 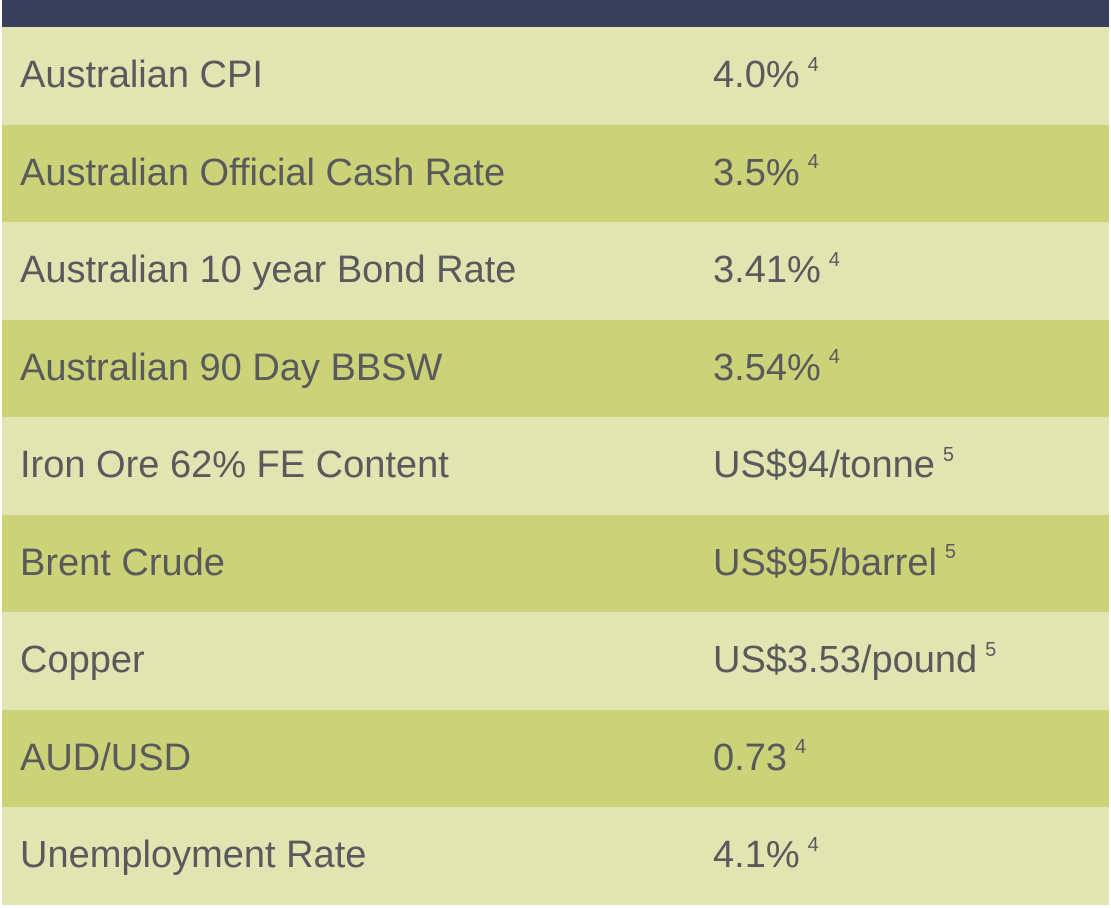 What do you see at coordinates (555, 661) in the screenshot?
I see `table-row: Copper US$3.53/pound 5` at bounding box center [555, 661].